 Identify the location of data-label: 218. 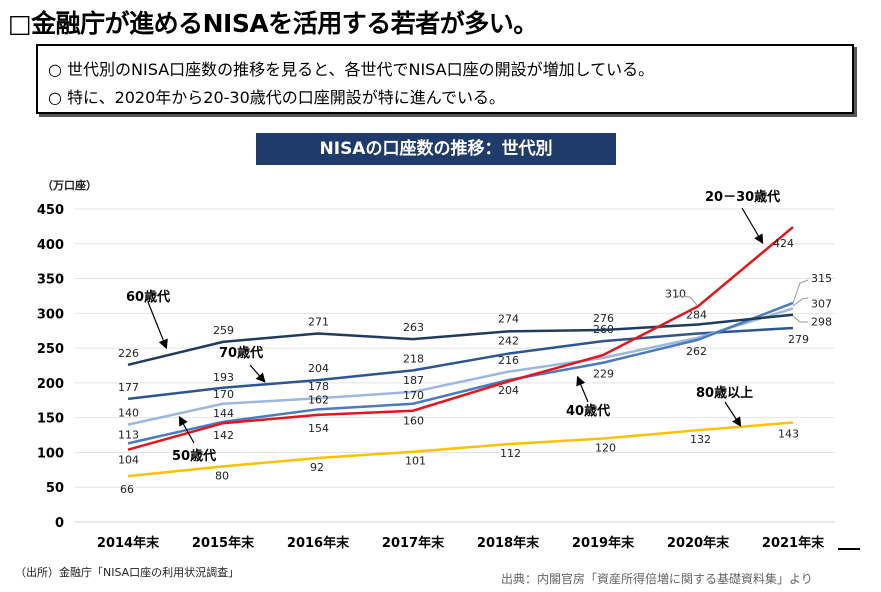
(413, 358).